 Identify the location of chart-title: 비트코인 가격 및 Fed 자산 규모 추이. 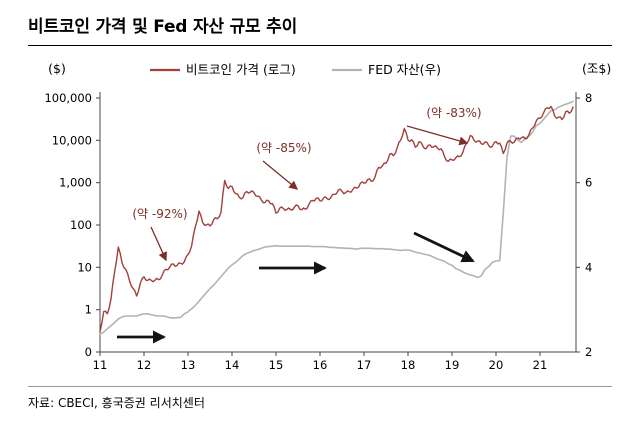
(163, 27).